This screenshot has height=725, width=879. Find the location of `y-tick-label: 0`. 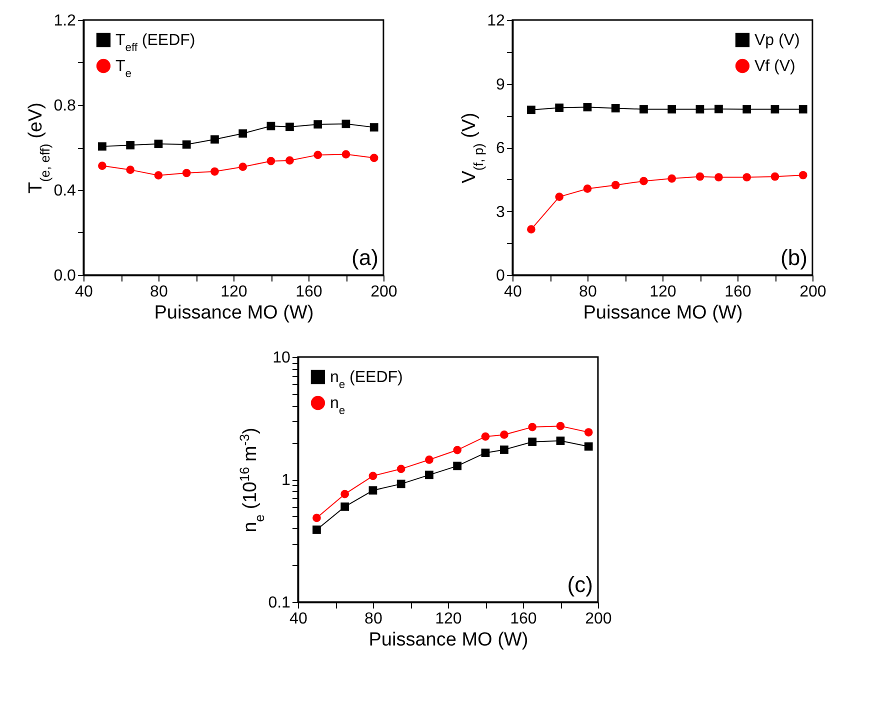

y-tick-label: 0 is located at coordinates (501, 276).